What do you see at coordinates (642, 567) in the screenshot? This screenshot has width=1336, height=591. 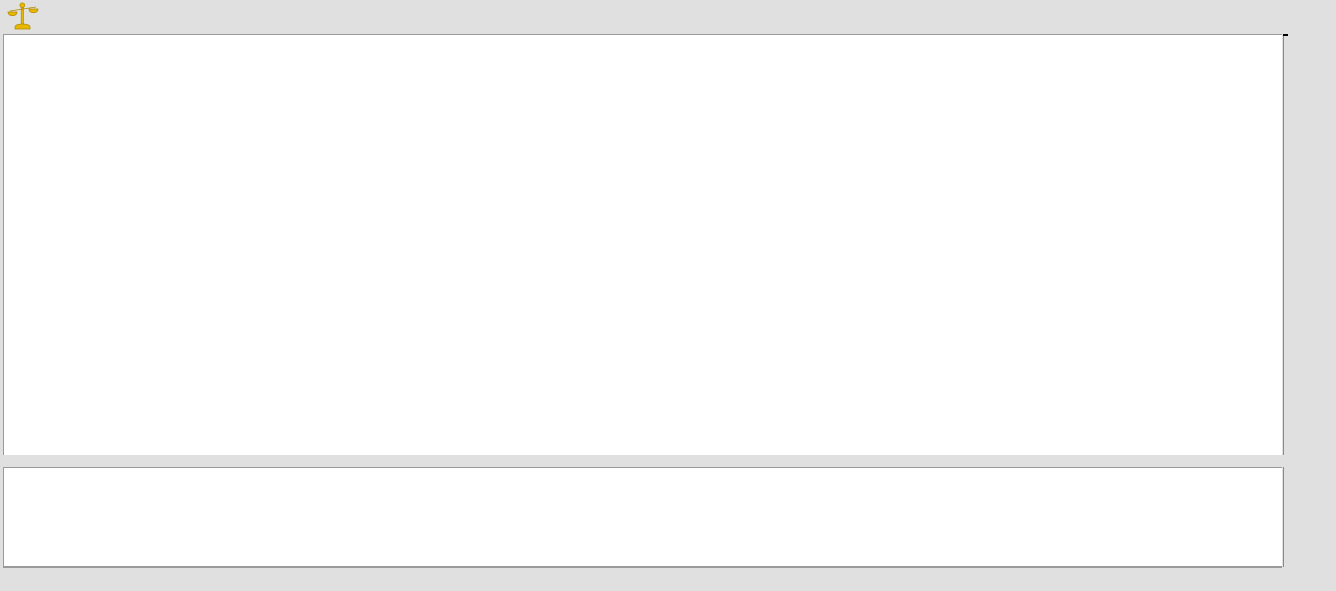 I see `date-axis-separator` at bounding box center [642, 567].